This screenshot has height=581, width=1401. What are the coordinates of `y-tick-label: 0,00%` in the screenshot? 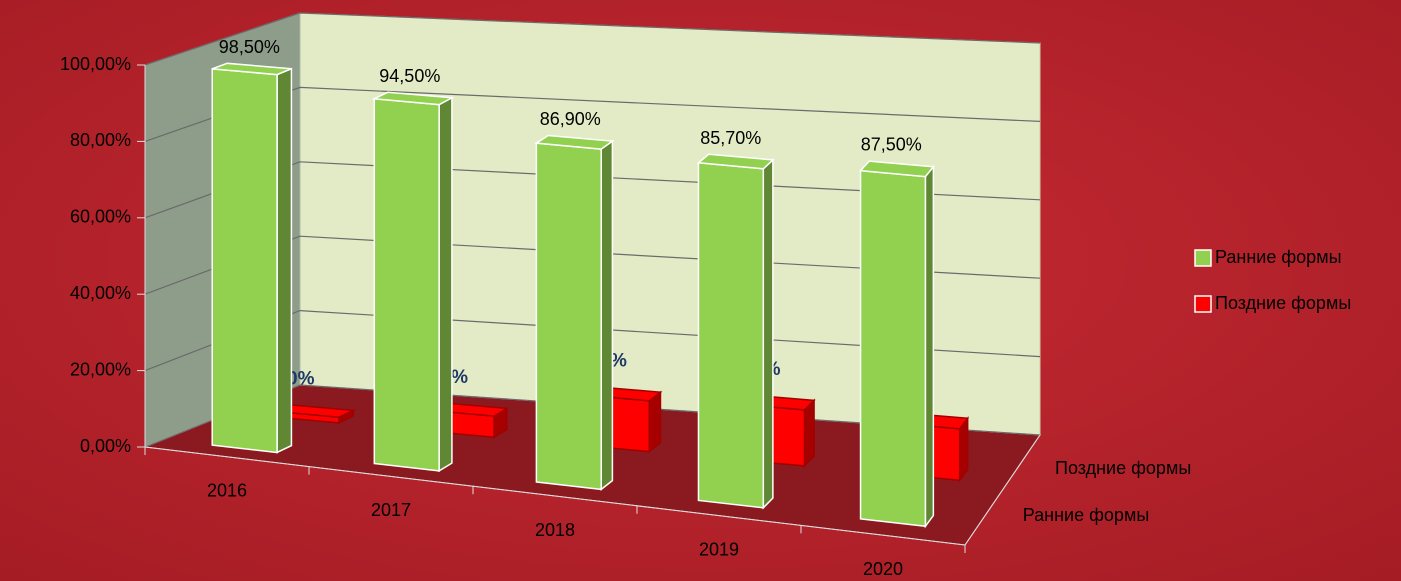 It's located at (105, 446).